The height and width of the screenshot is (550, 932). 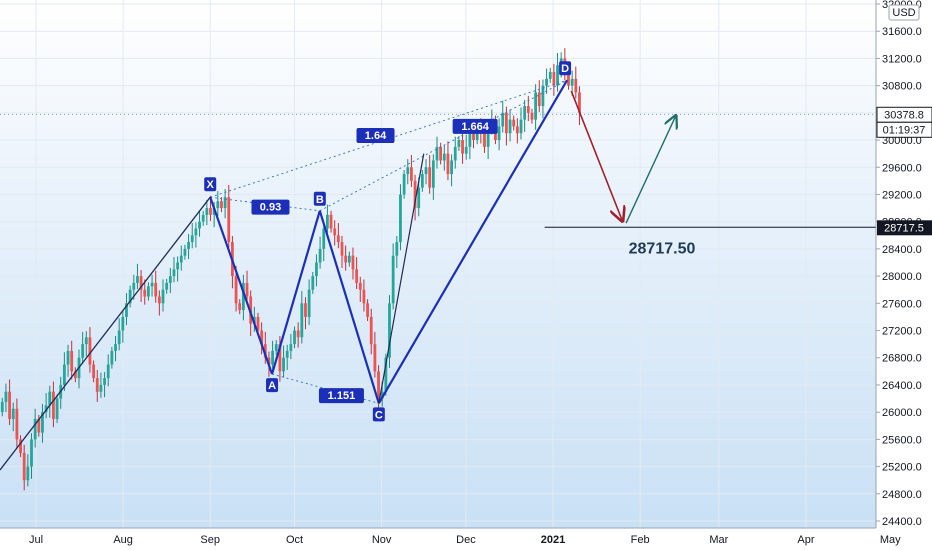 What do you see at coordinates (443, 145) in the screenshot?
I see `ratio-connector` at bounding box center [443, 145].